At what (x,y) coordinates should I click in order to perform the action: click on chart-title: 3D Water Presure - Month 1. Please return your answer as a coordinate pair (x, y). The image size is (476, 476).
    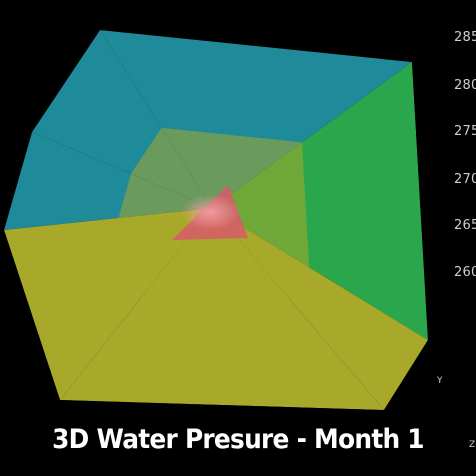
    Looking at the image, I should click on (238, 439).